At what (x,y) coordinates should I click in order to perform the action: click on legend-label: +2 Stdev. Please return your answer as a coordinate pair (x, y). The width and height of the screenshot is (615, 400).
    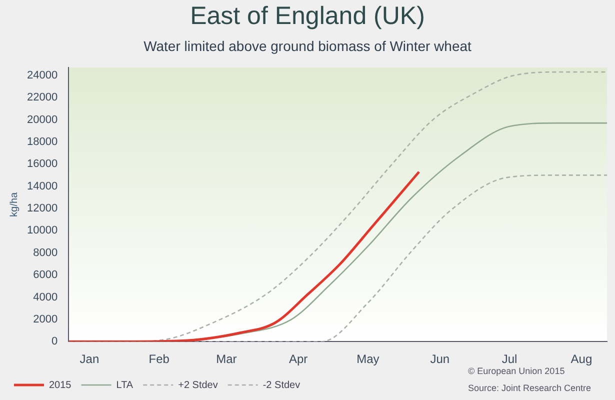
    Looking at the image, I should click on (198, 385).